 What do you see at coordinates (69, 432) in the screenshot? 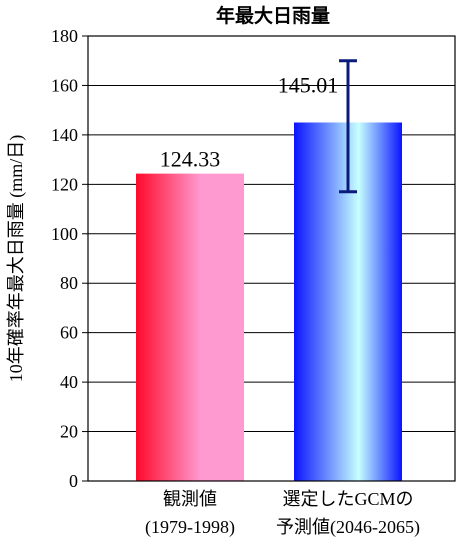
I see `y-tick-label-20: 20` at bounding box center [69, 432].